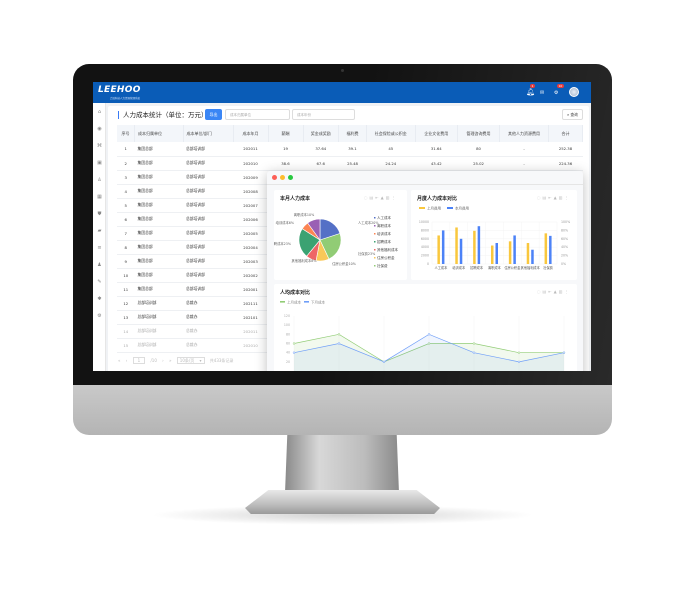 The image size is (680, 596). I want to click on minimize-window-button, so click(282, 177).